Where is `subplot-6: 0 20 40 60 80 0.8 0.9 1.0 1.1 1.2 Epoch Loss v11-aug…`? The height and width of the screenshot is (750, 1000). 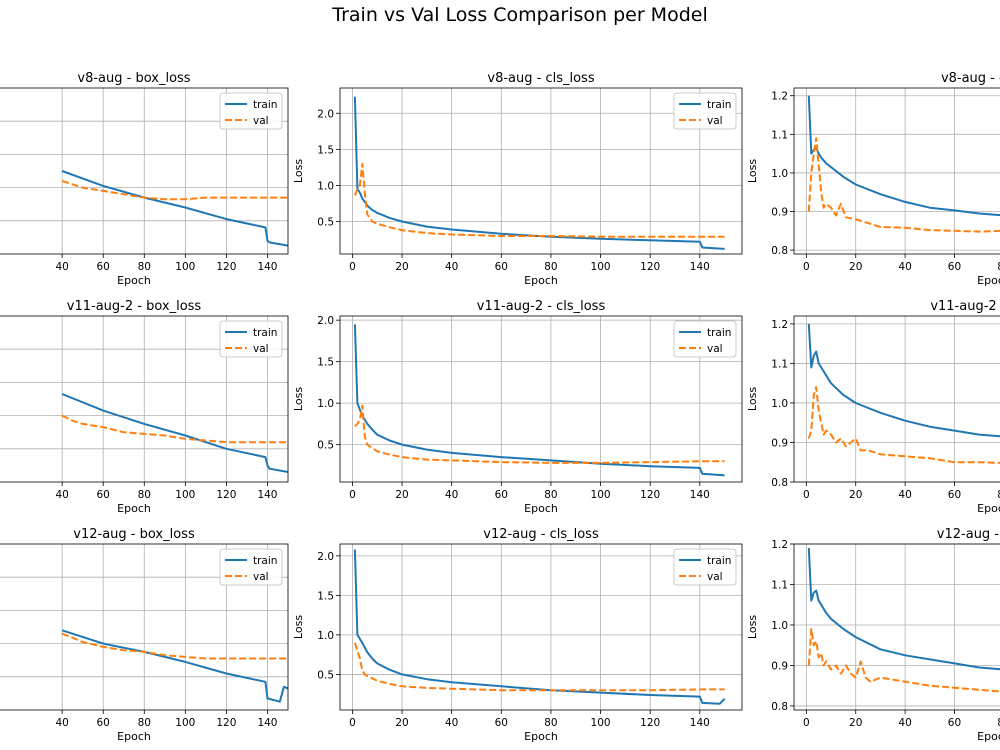 subplot-6: 0 20 40 60 80 0.8 0.9 1.0 1.1 1.2 Epoch Loss v11-aug… is located at coordinates (873, 407).